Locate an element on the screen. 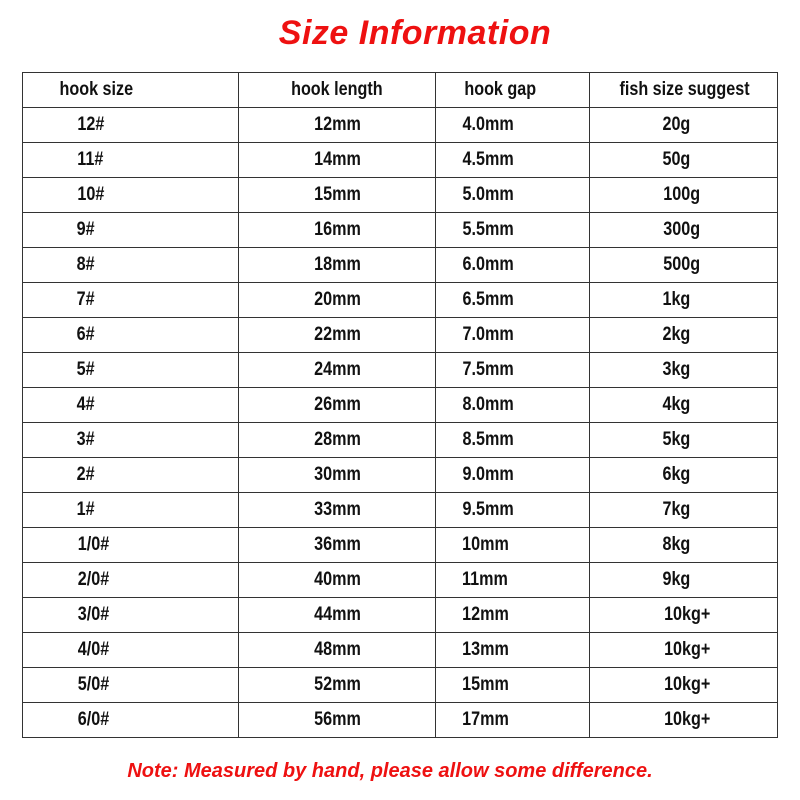 The image size is (800, 800). cell-hook-length: 52mm is located at coordinates (337, 685).